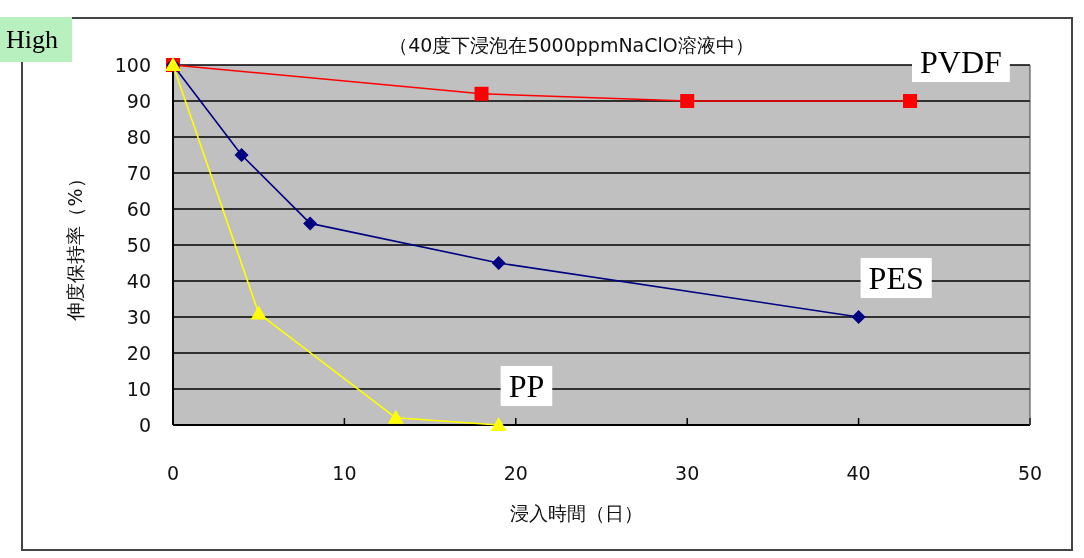 Image resolution: width=1084 pixels, height=558 pixels. I want to click on y-tick-label: 80, so click(138, 137).